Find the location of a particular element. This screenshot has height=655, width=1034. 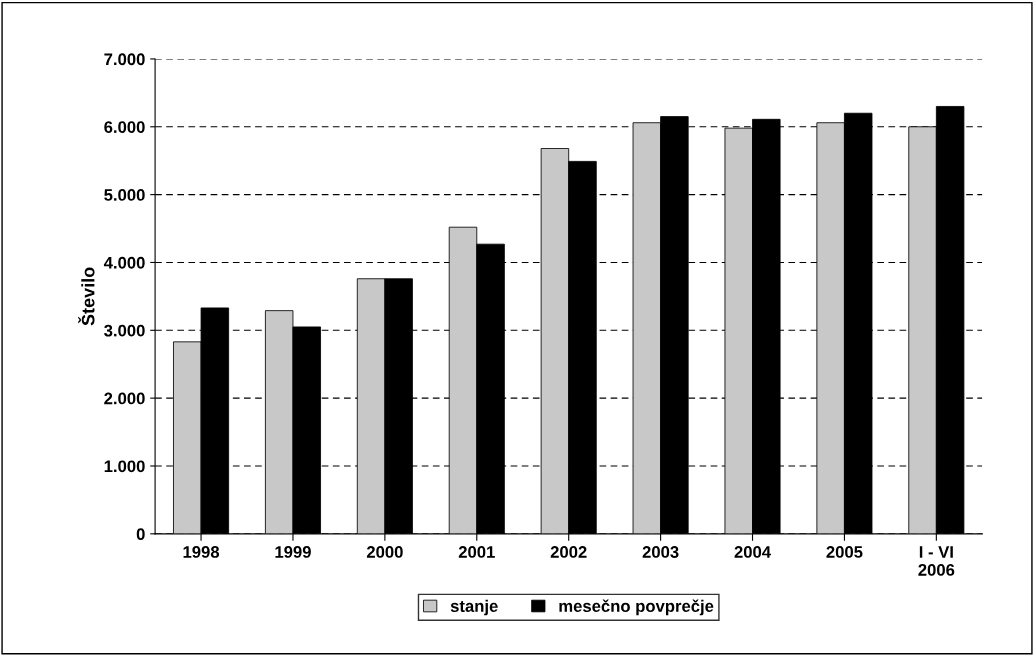

x-tick-label: 2005 is located at coordinates (844, 552).